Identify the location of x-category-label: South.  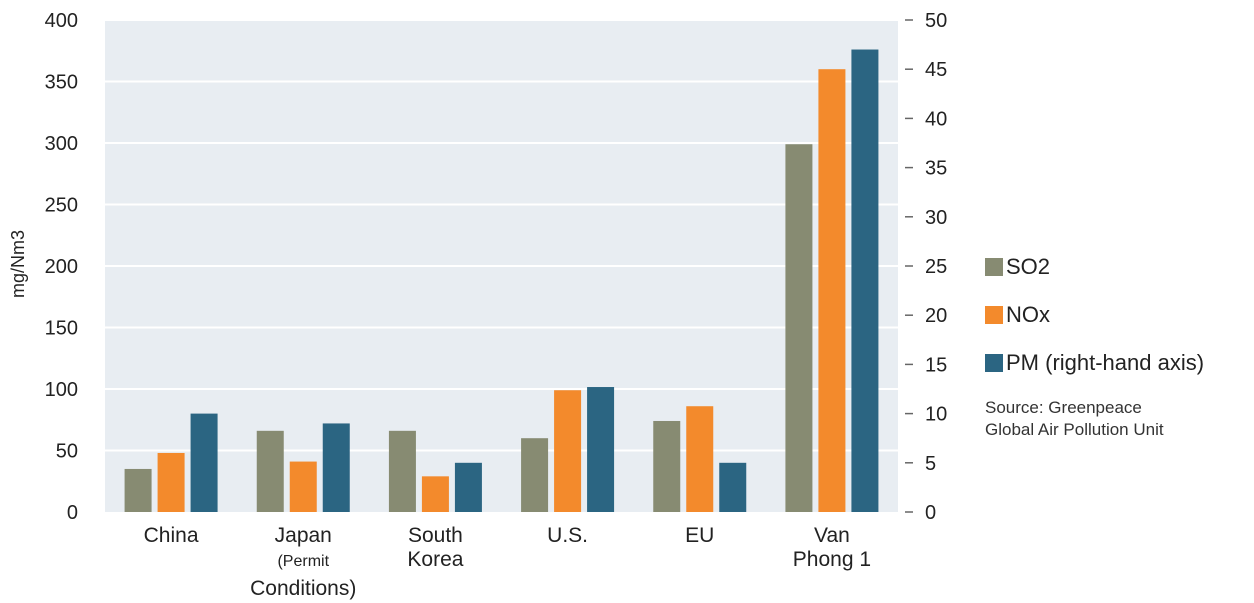
(435, 535).